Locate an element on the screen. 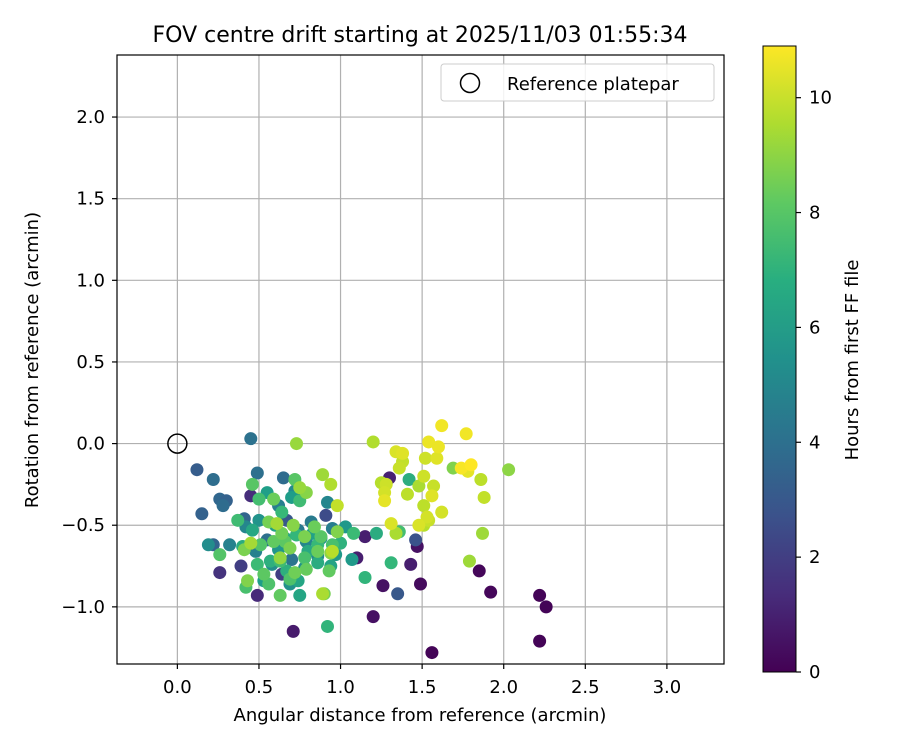 The height and width of the screenshot is (750, 900). x-tick-label: 2.0 is located at coordinates (503, 687).